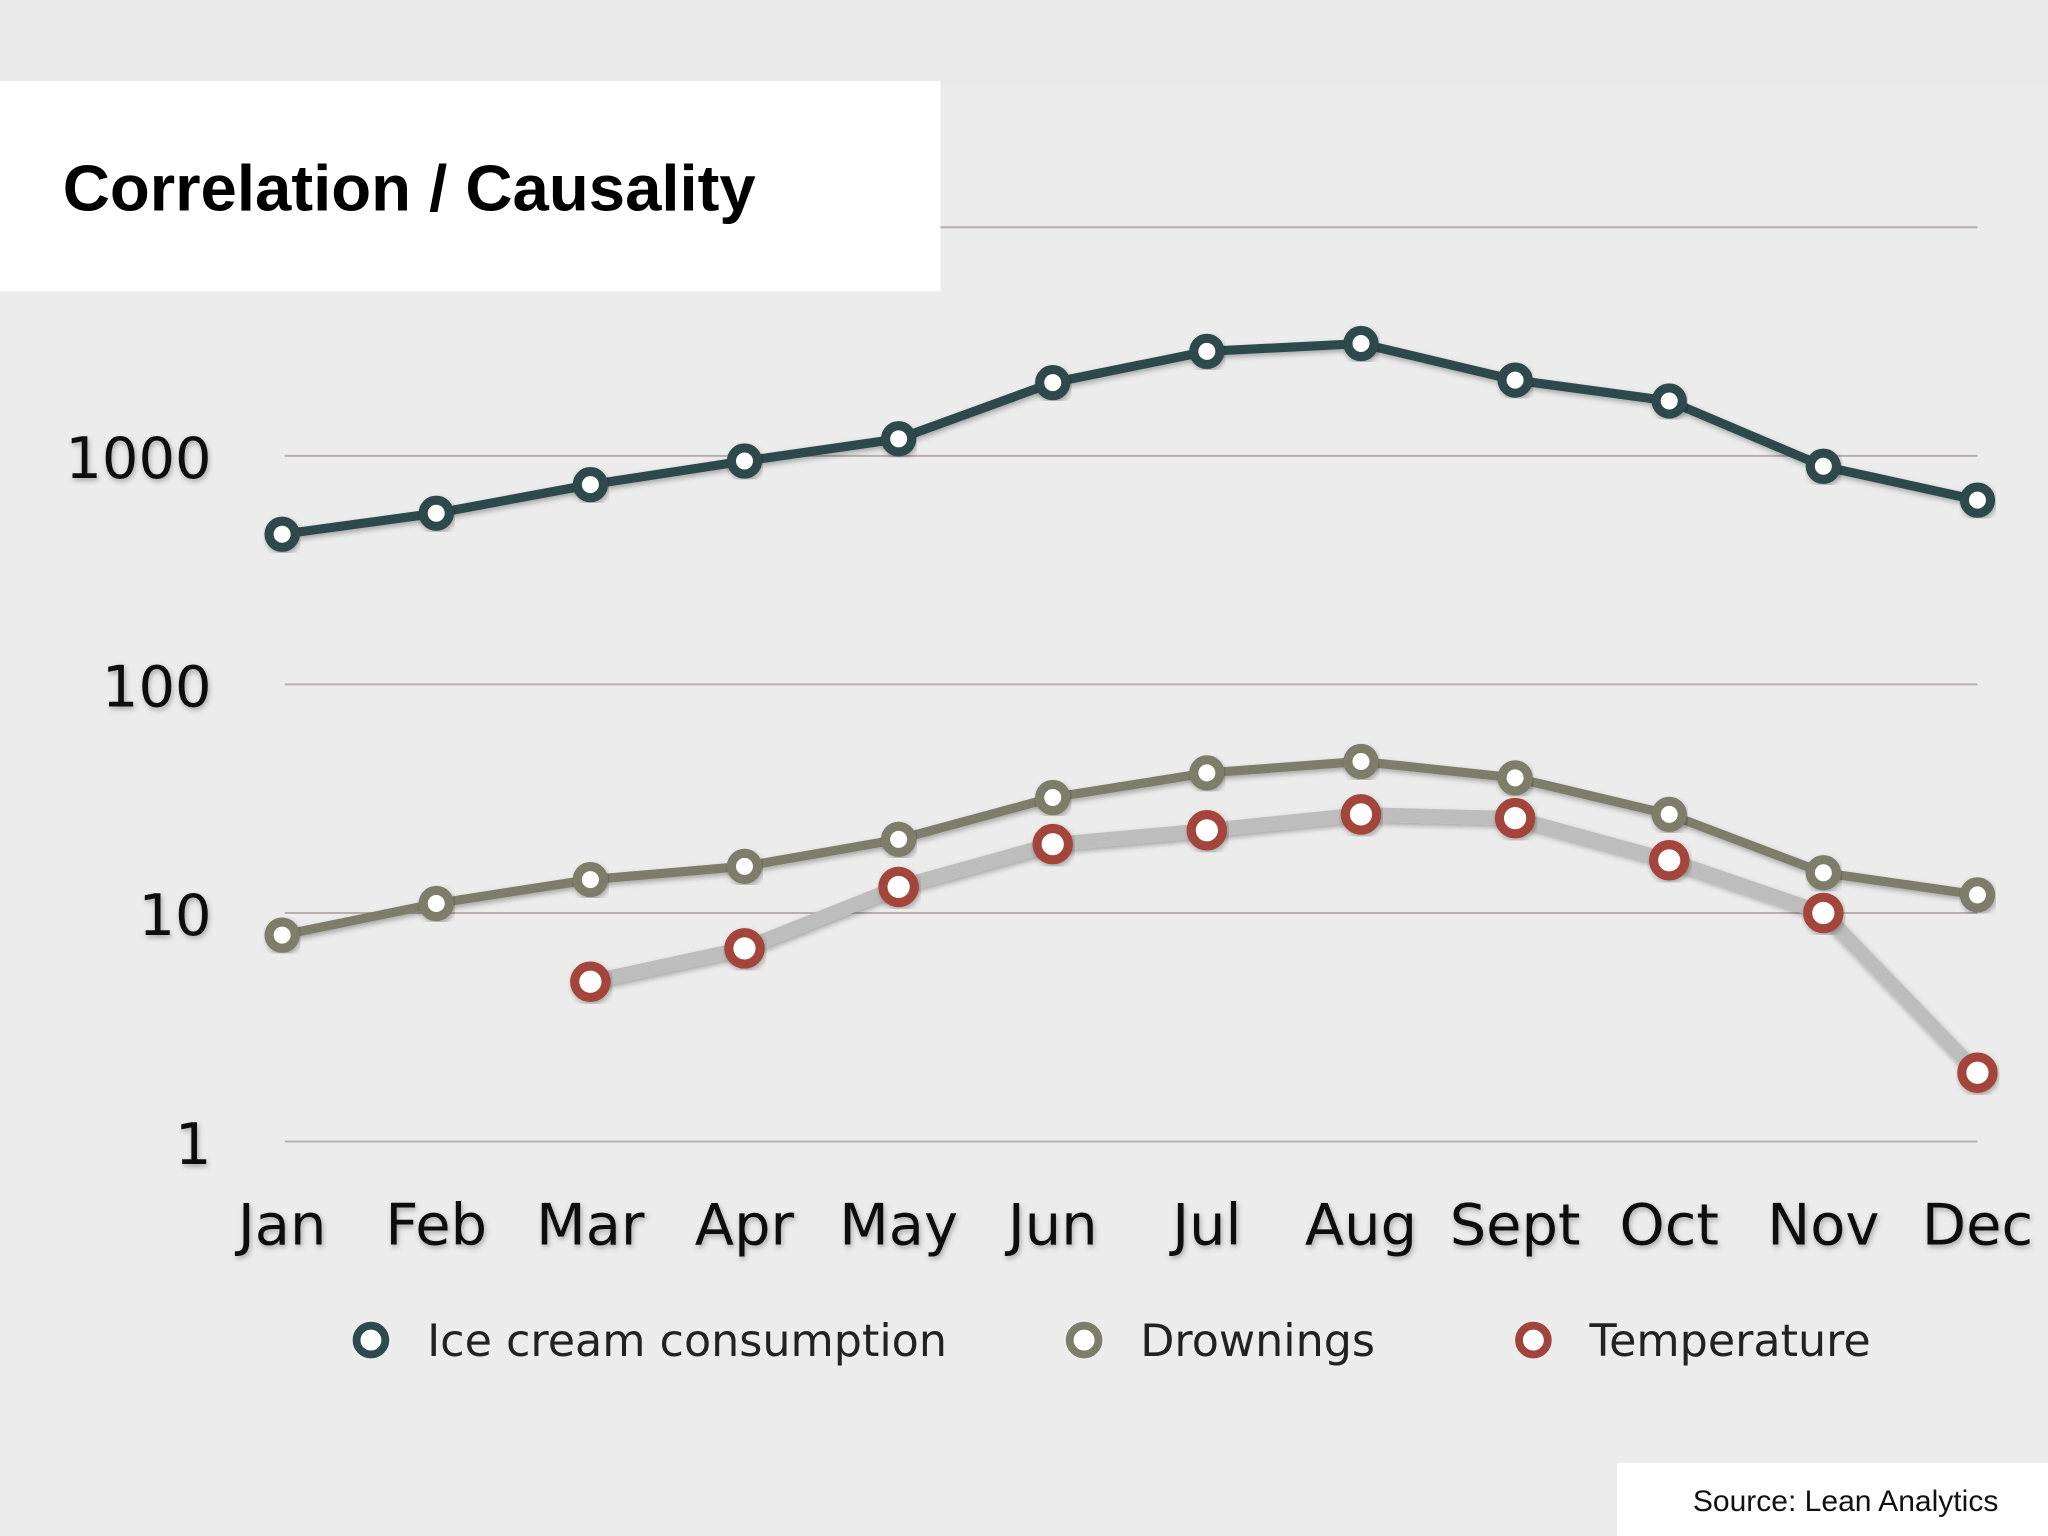  I want to click on x-tick-label: Mar, so click(590, 1225).